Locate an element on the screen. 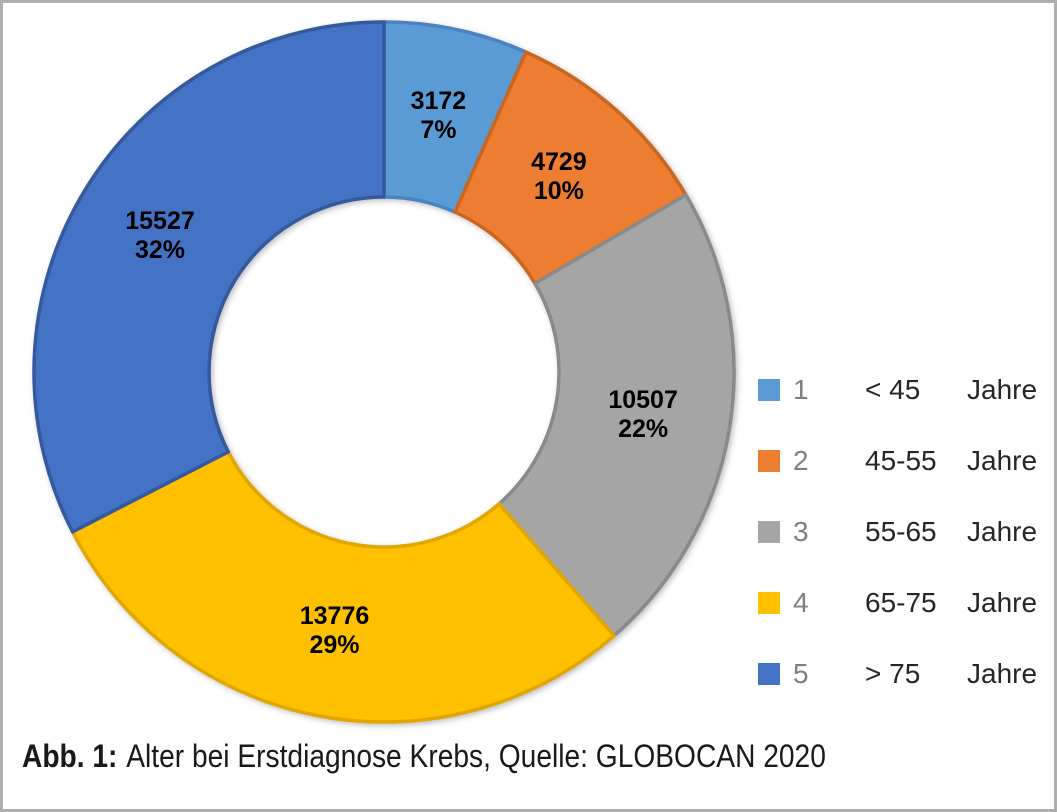 The height and width of the screenshot is (812, 1057). slice-percent-label: 32% is located at coordinates (160, 250).